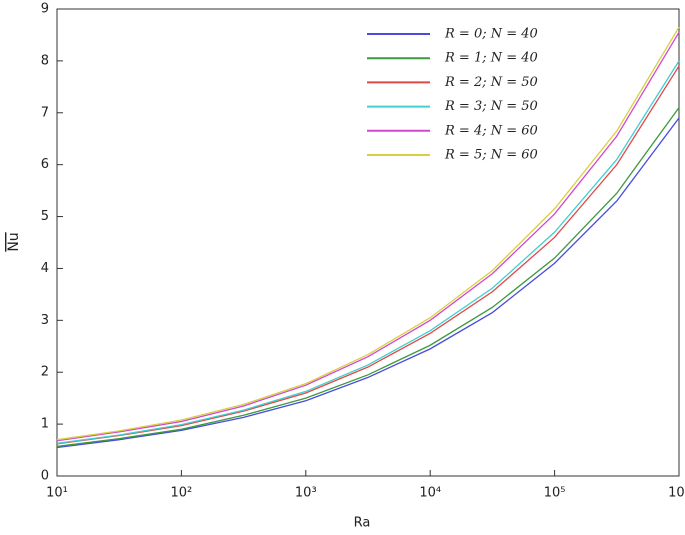 Image resolution: width=685 pixels, height=535 pixels. I want to click on legend-label: R = 2; N = 50, so click(491, 82).